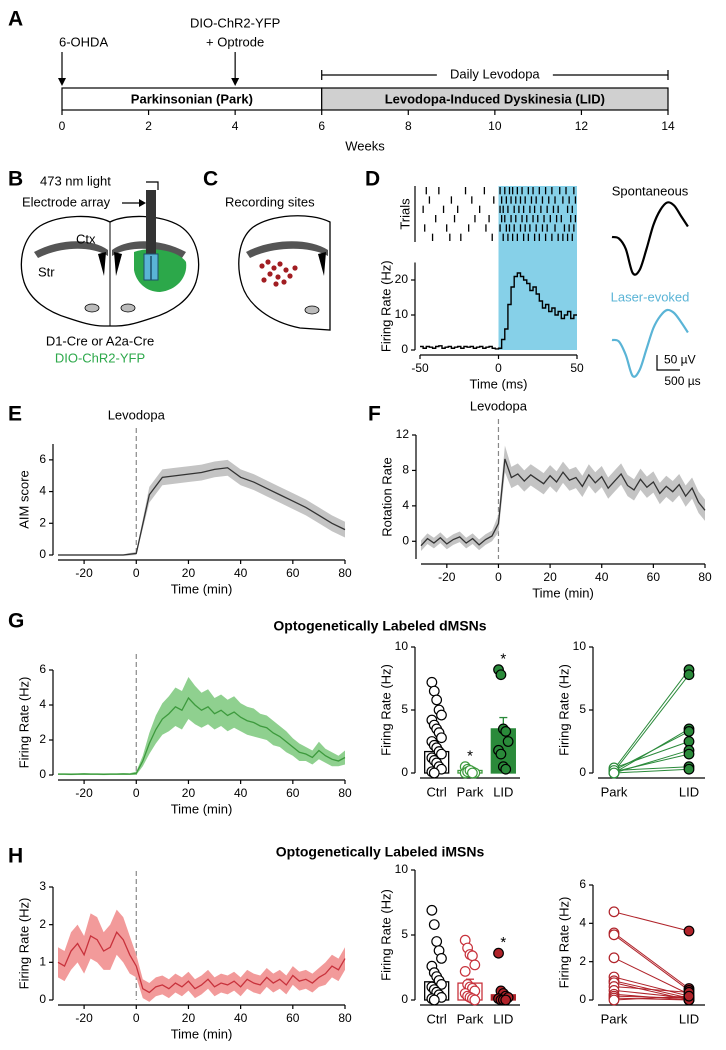 This screenshot has height=1050, width=726. What do you see at coordinates (66, 201) in the screenshot?
I see `diagram-label: Electrode array` at bounding box center [66, 201].